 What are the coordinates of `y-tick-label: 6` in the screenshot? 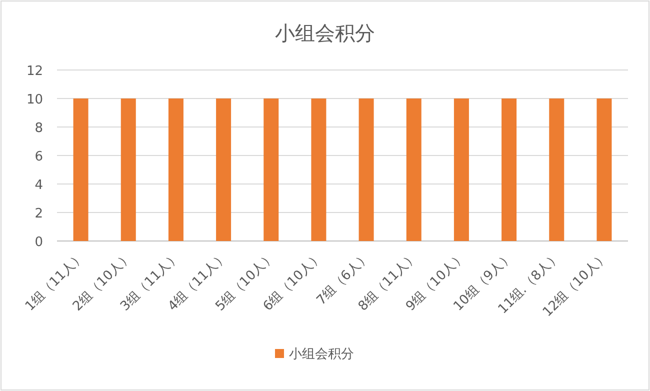 It's located at (38, 157).